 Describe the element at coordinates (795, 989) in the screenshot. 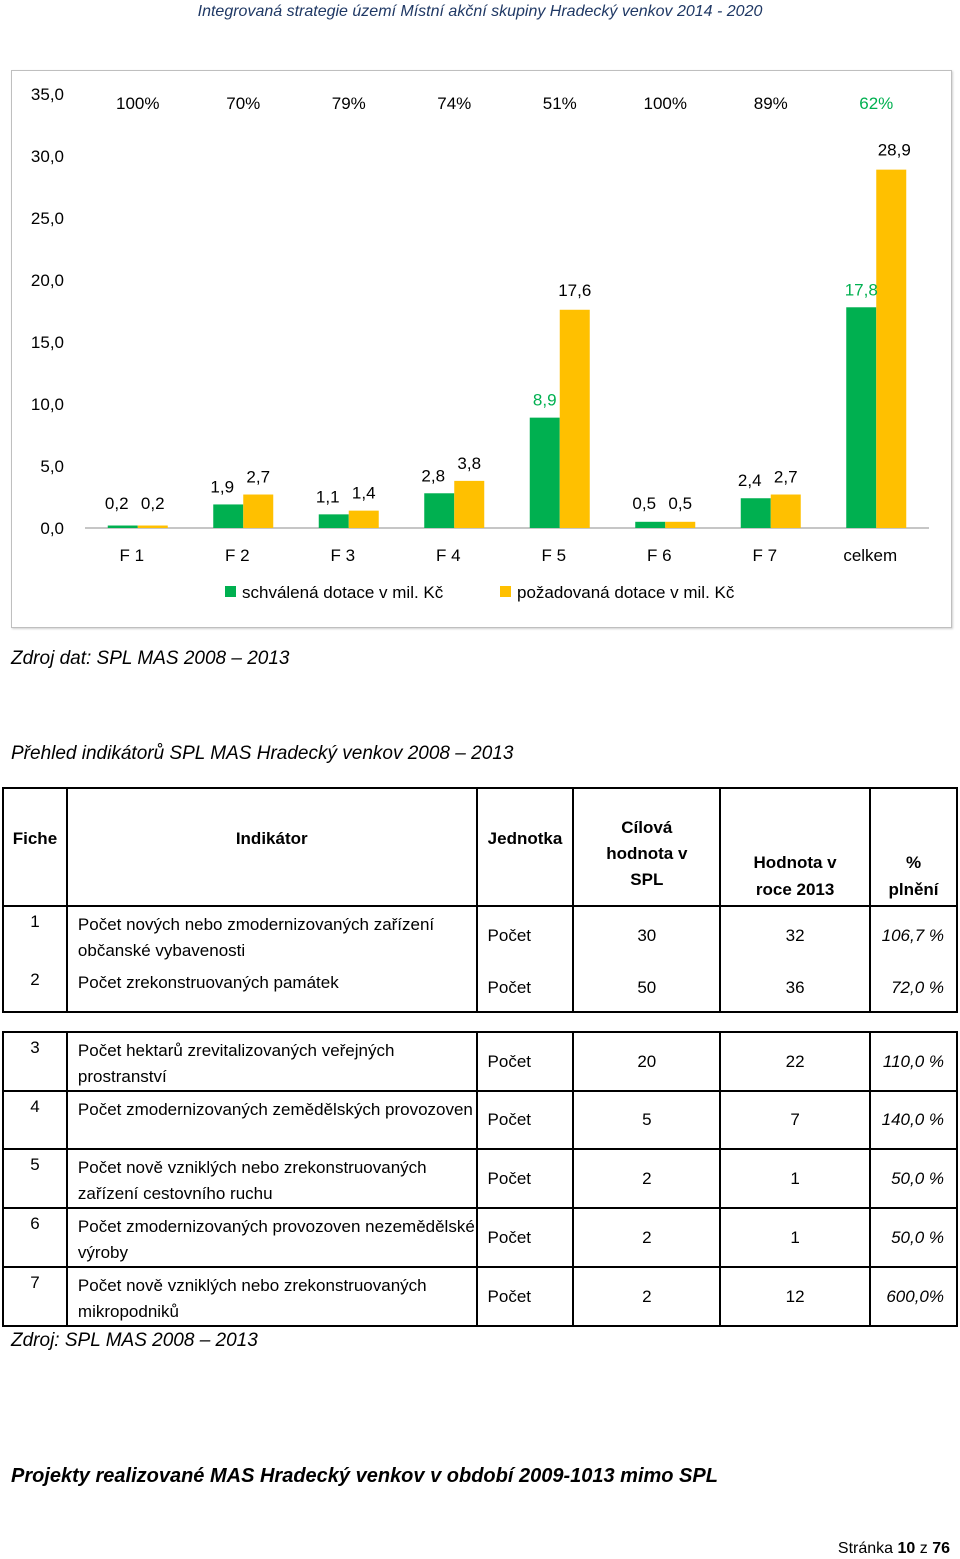

I see `cell-hodnota-2013: 36` at that location.